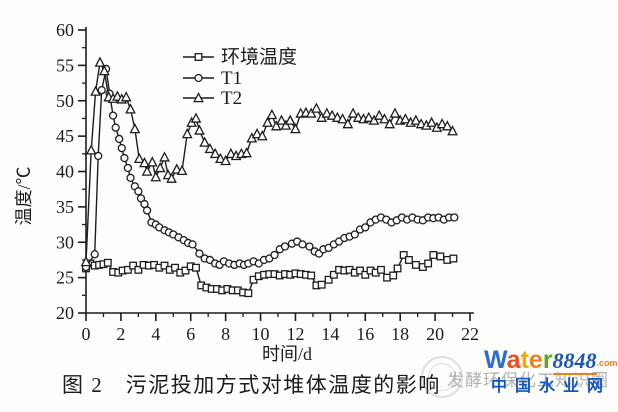  I want to click on legend-label: 环境温度, so click(259, 57).